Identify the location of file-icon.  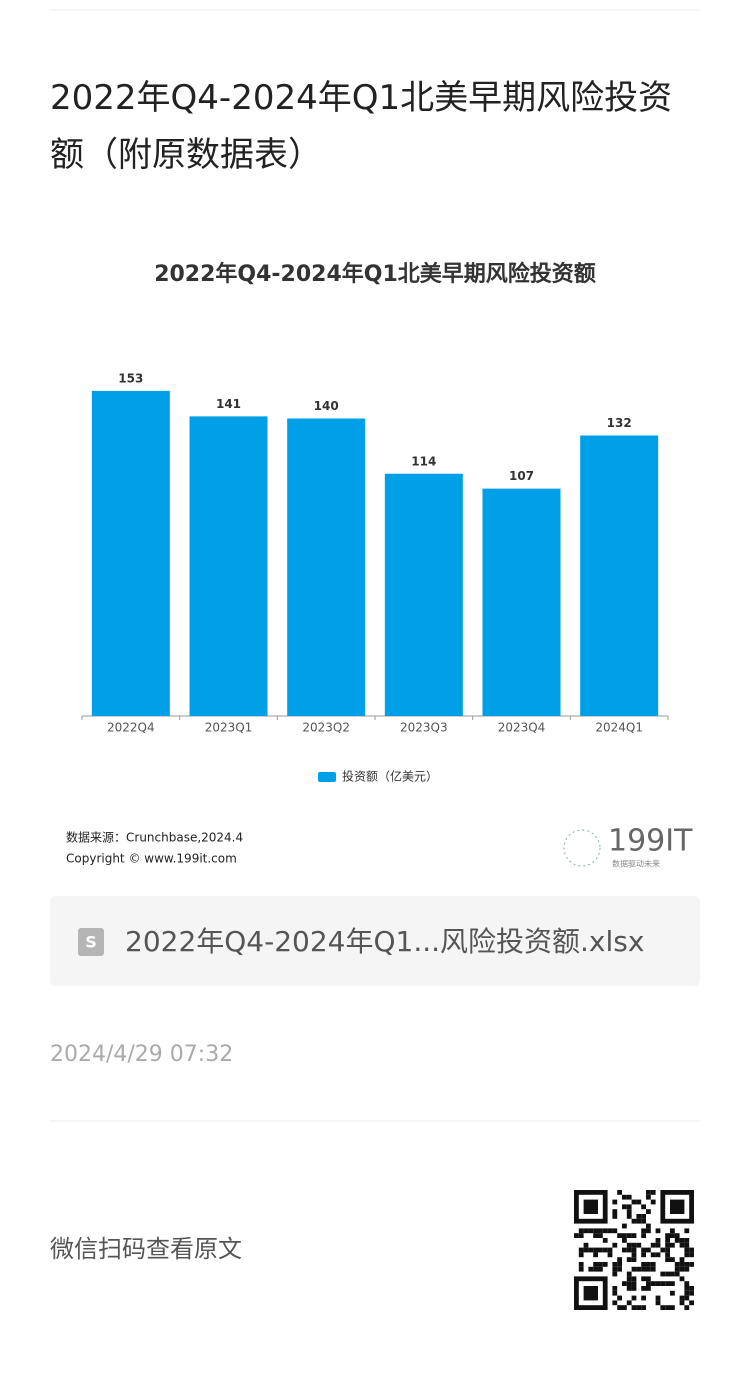
(91, 942).